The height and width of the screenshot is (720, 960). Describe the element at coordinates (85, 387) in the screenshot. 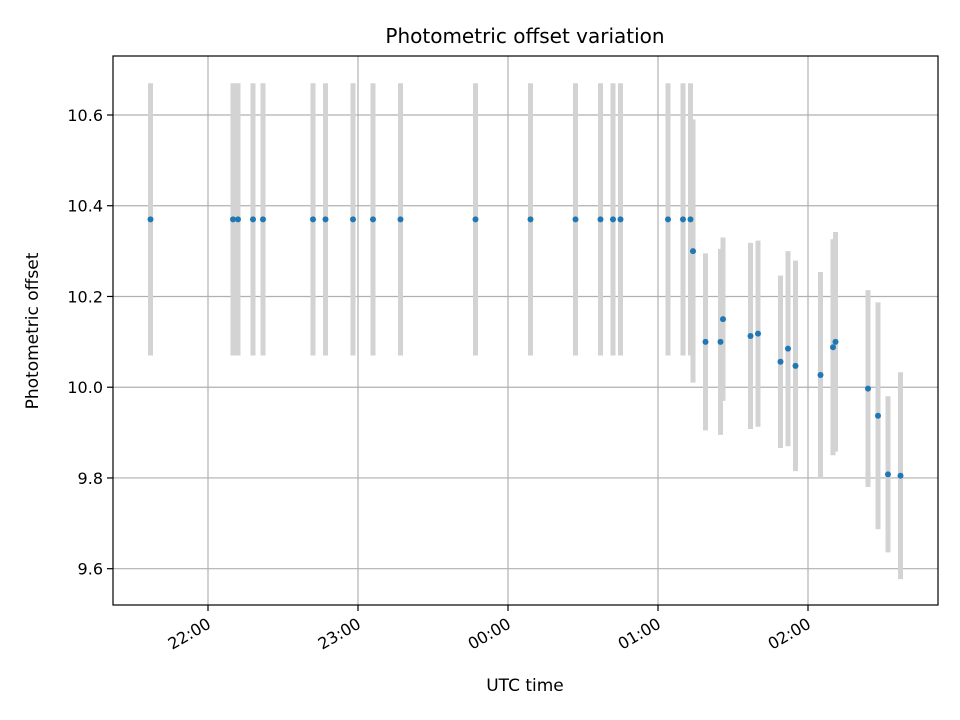

I see `y-tick-label: 10.0` at that location.